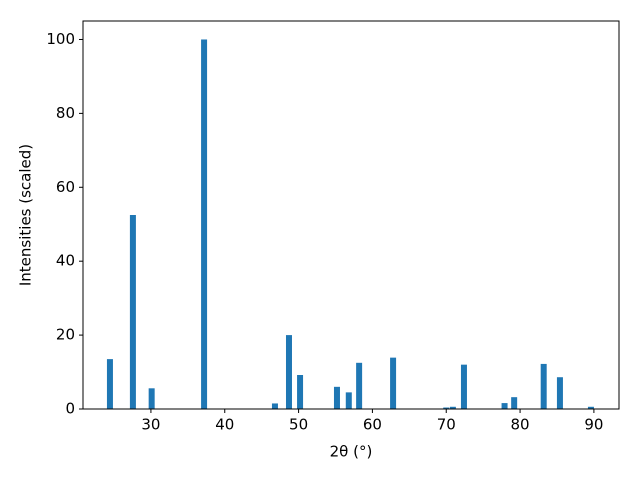  Describe the element at coordinates (150, 425) in the screenshot. I see `x-tick-label: 30` at that location.